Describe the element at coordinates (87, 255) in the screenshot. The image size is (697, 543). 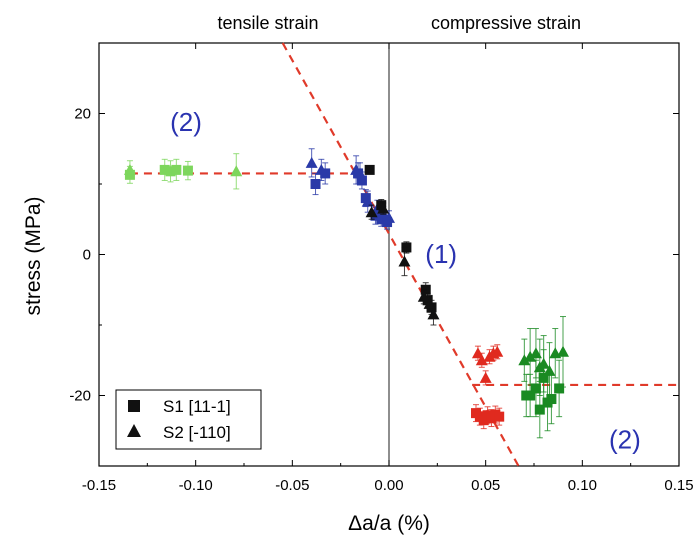
I see `y-tick-label: 0` at that location.